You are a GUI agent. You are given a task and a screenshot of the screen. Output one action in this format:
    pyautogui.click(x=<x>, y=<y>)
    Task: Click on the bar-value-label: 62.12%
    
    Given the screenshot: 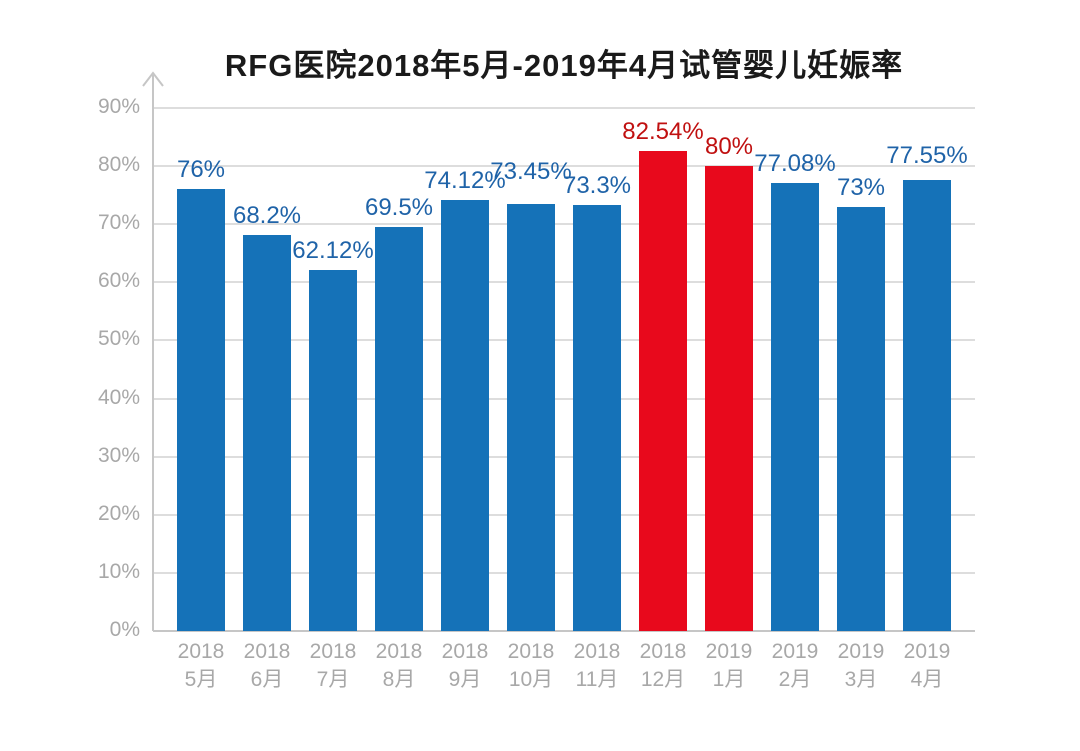 What is the action you would take?
    pyautogui.click(x=333, y=250)
    